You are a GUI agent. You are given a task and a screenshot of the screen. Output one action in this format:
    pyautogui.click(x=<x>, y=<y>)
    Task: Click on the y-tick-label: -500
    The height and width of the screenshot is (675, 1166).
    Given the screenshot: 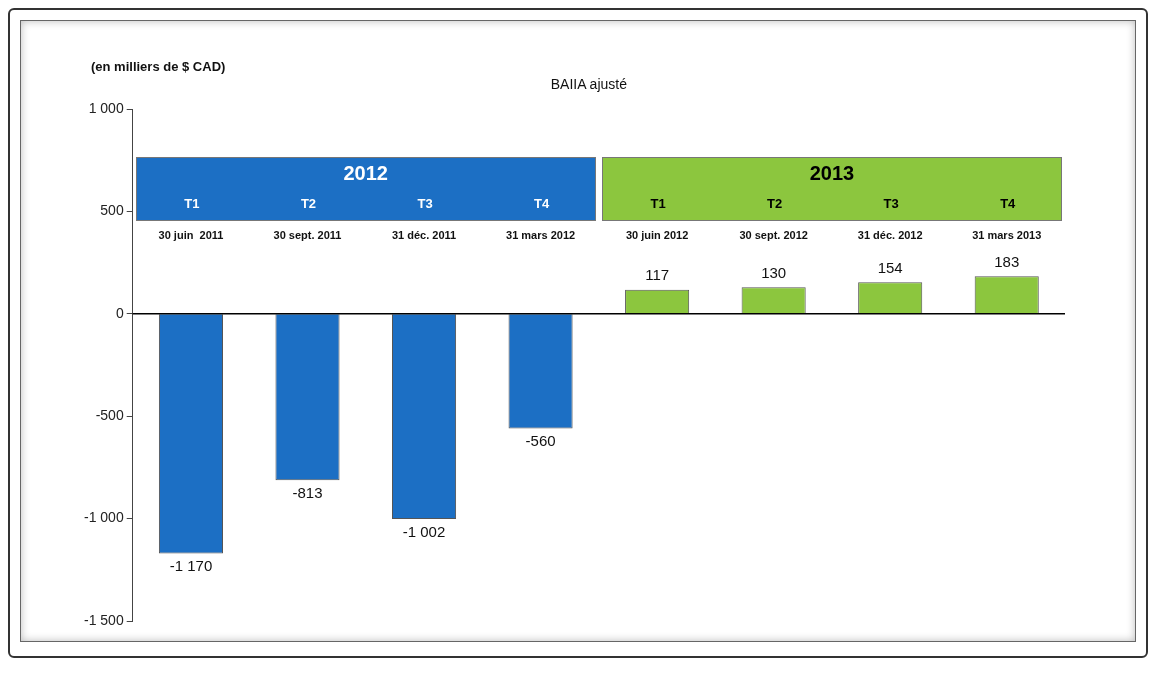 What is the action you would take?
    pyautogui.click(x=109, y=415)
    